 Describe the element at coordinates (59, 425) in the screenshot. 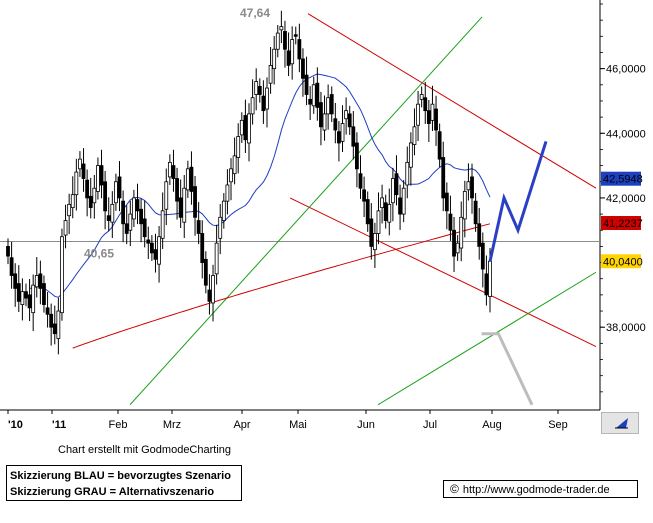

I see `x-tick-label: '11` at that location.